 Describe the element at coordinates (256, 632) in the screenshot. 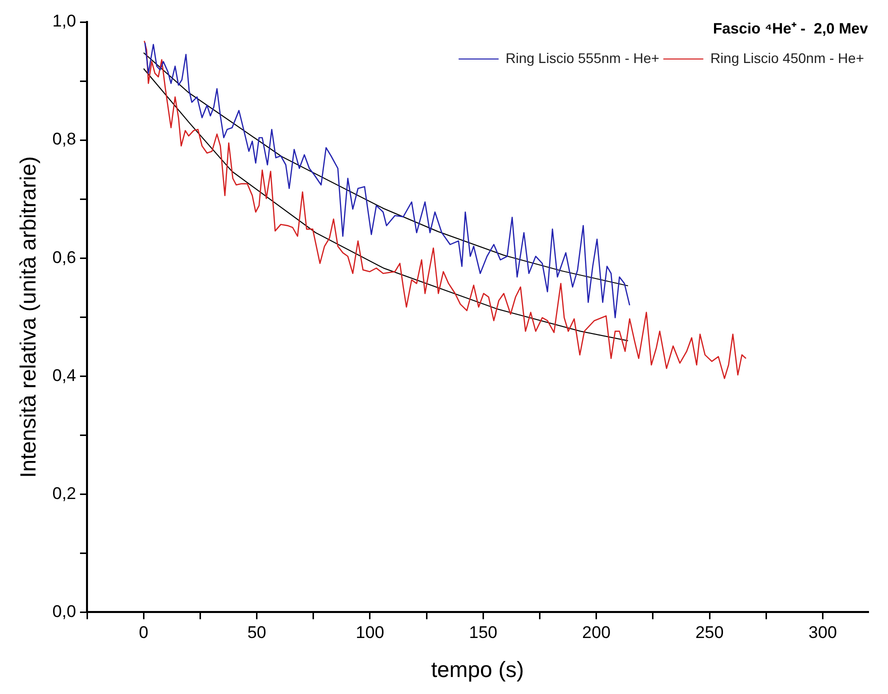

I see `x-tick-label: 50` at that location.